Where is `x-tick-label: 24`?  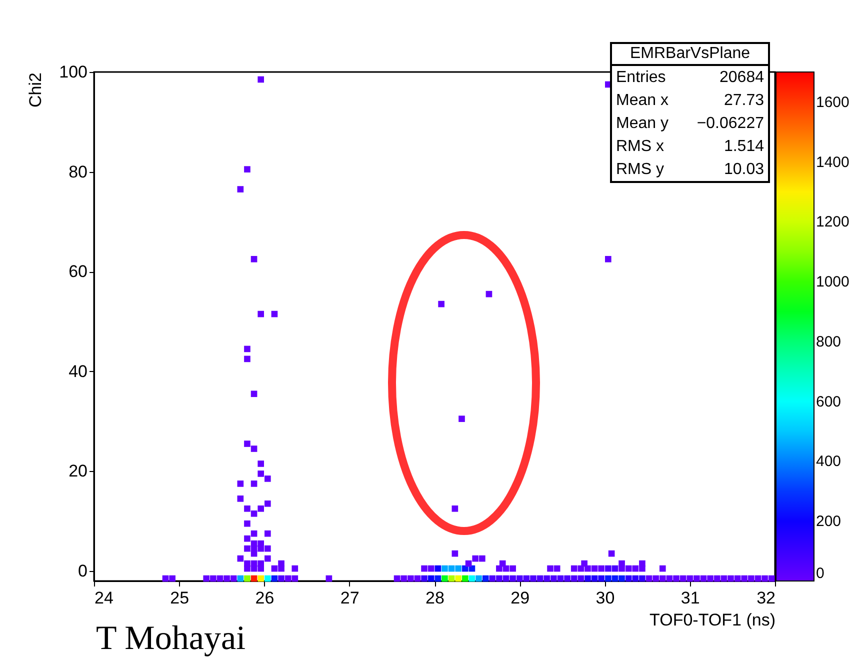 x-tick-label: 24 is located at coordinates (104, 598).